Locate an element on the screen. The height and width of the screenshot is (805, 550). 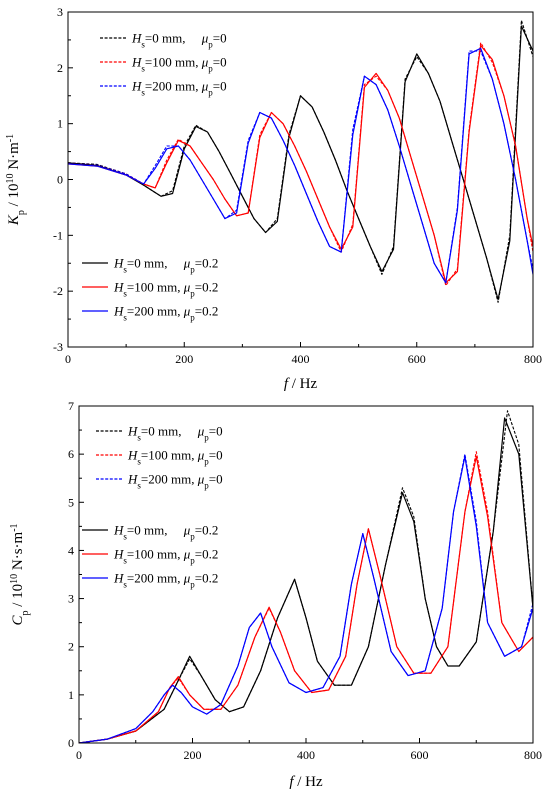
y-tick-label: -2 is located at coordinates (58, 291).